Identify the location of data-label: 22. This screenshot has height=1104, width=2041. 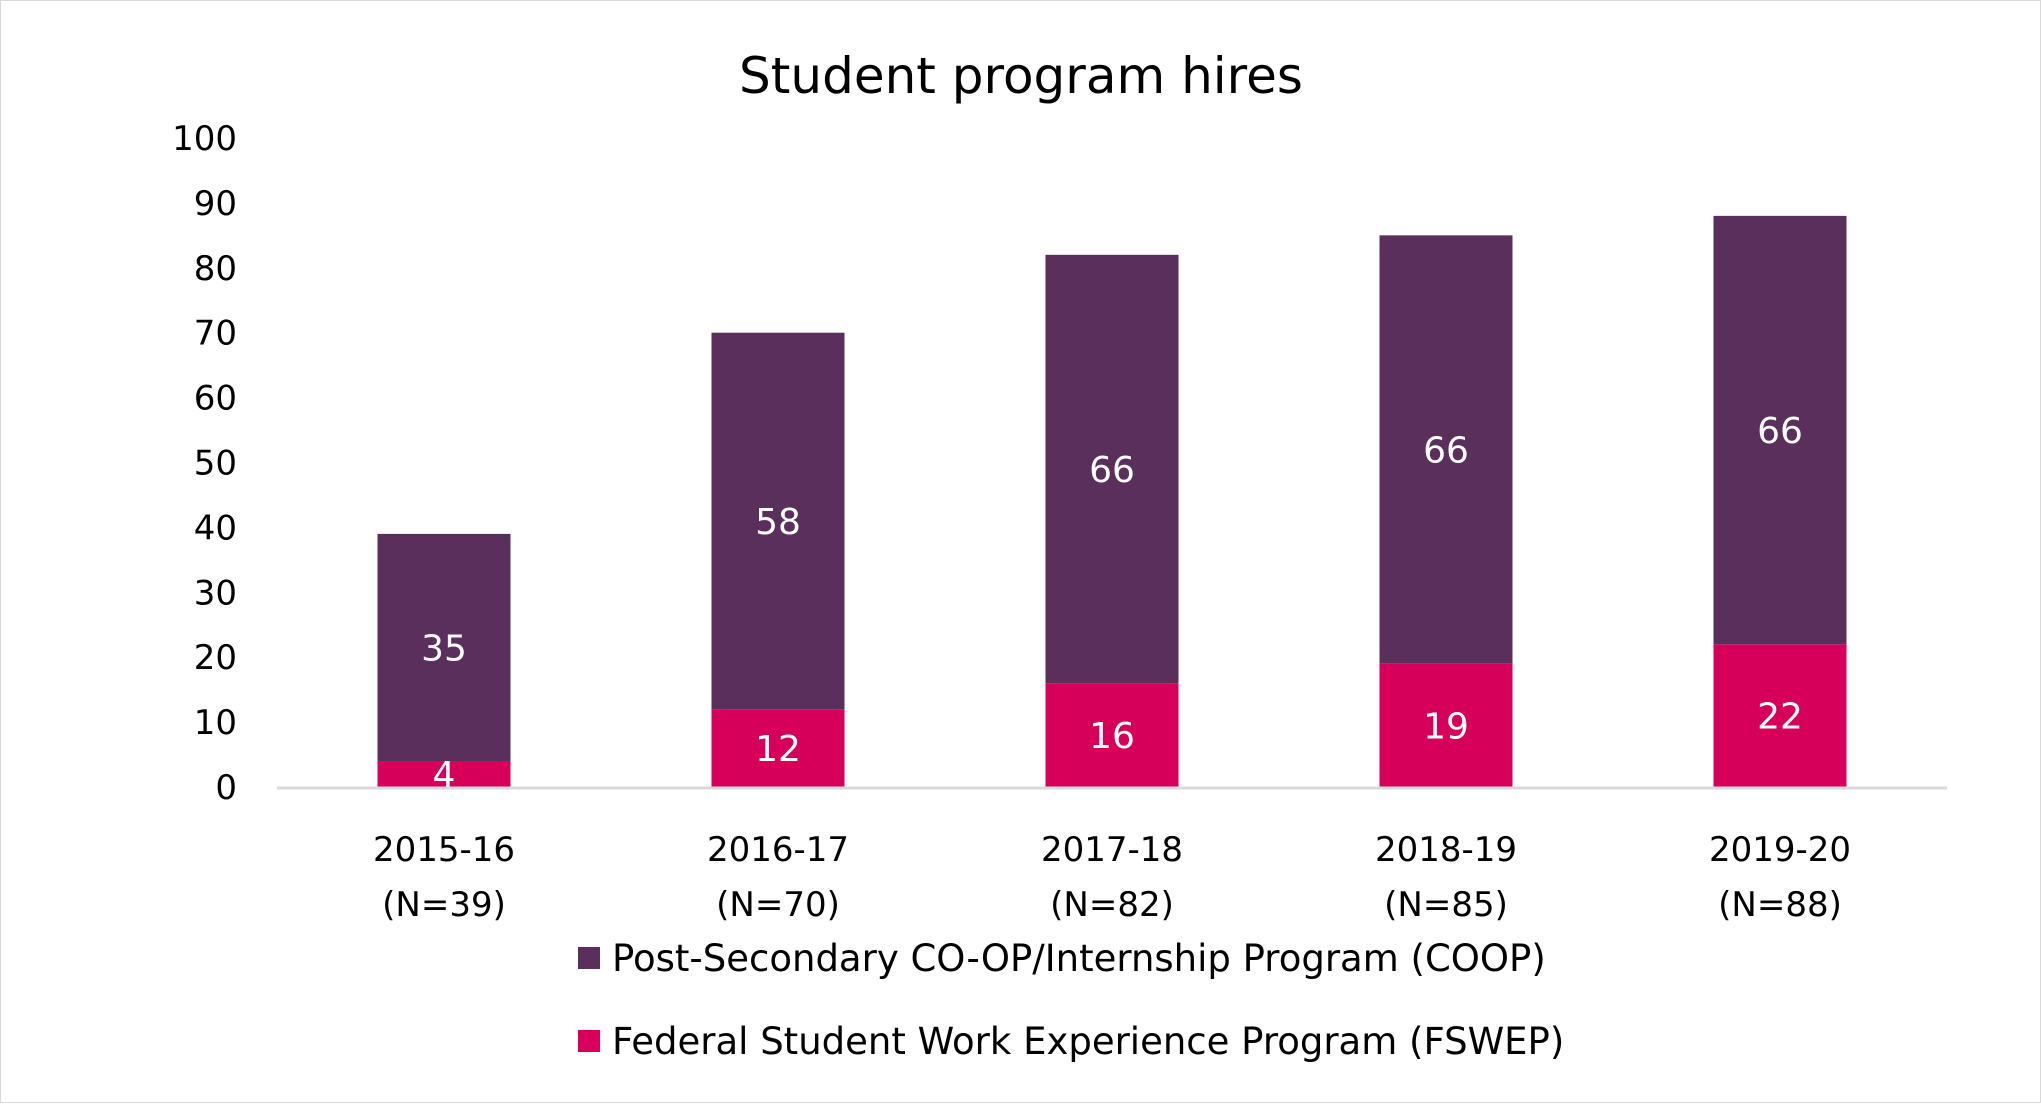
(1780, 717).